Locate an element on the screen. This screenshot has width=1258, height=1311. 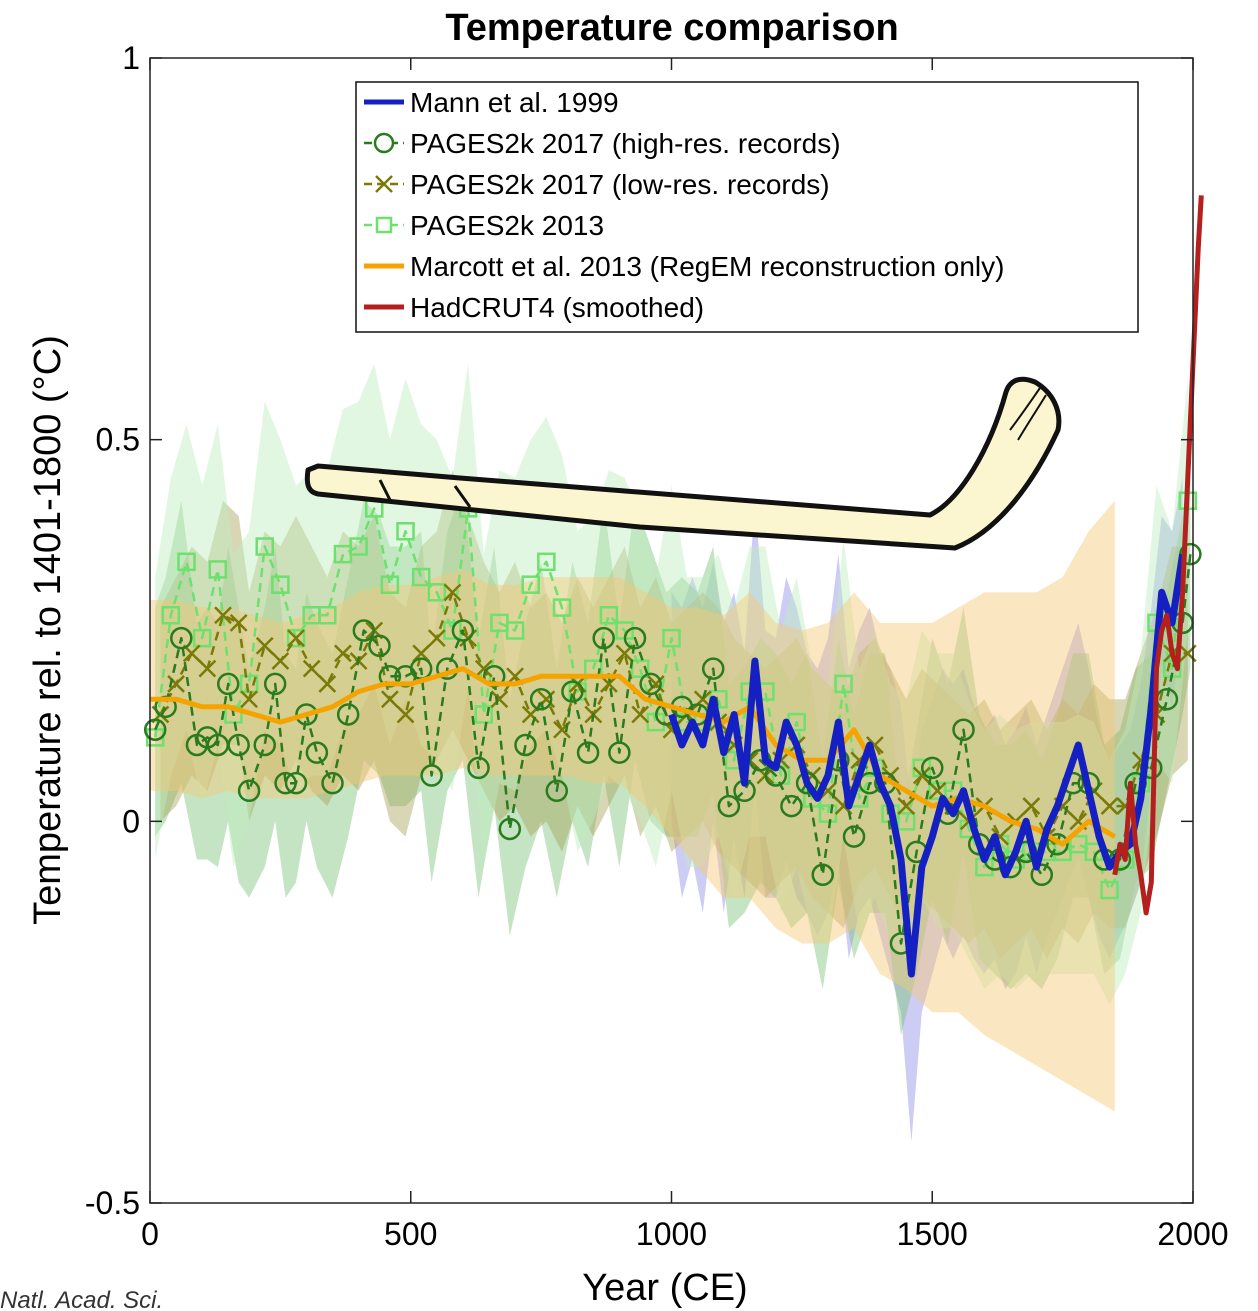
hadcrut4-smoothed-line is located at coordinates (1158, 555).